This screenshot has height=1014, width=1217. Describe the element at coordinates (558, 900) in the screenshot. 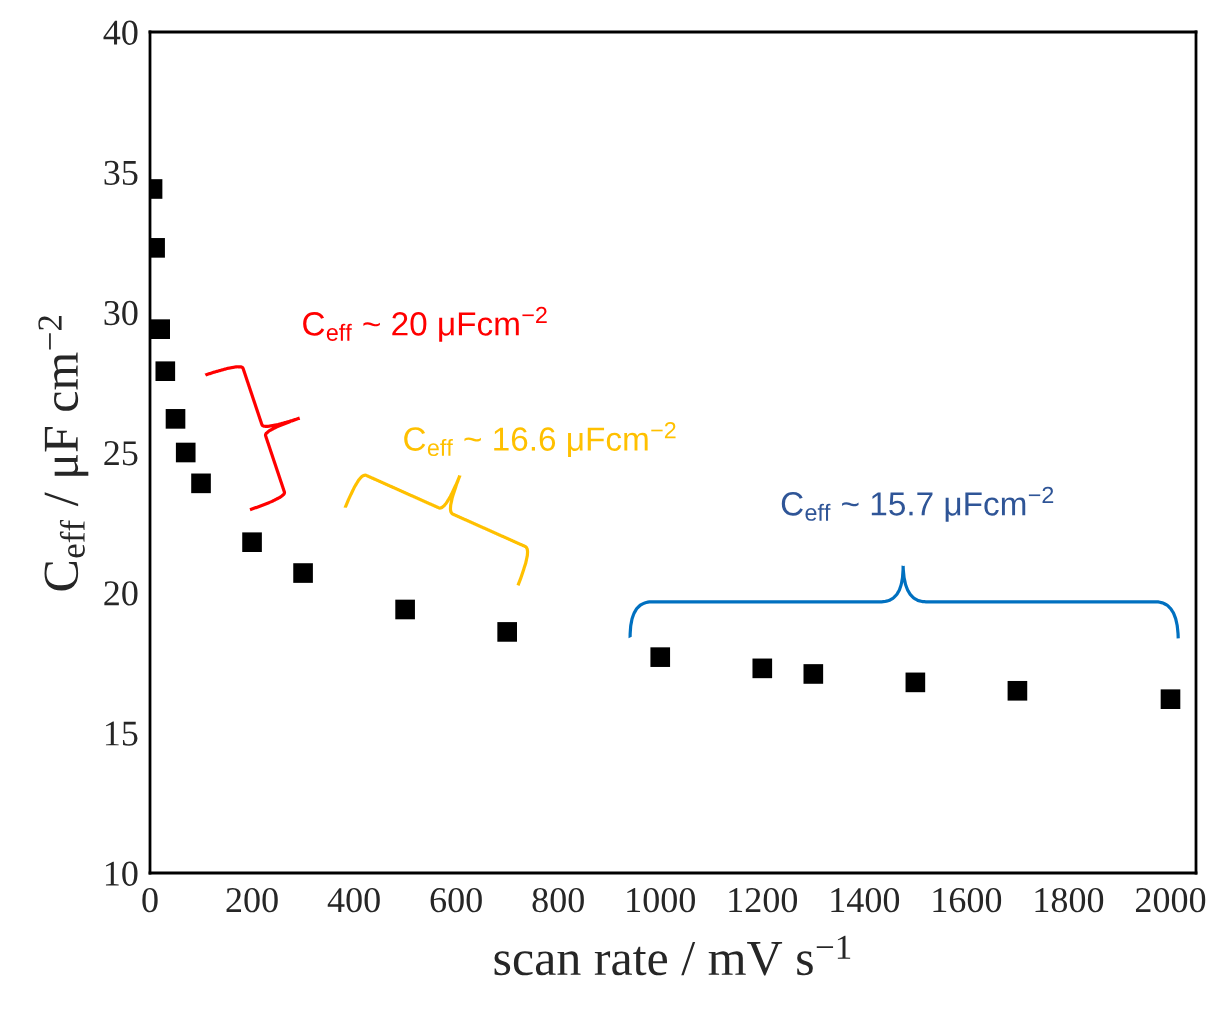

I see `x-tick-label: 800` at that location.